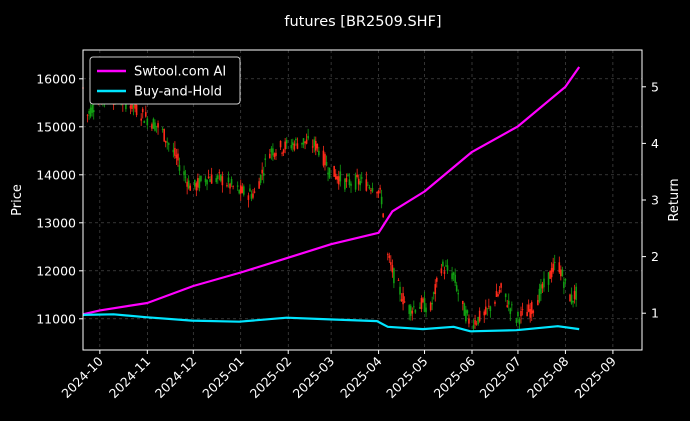 The width and height of the screenshot is (690, 421). What do you see at coordinates (56, 270) in the screenshot?
I see `y-left-tick-label: 12000` at bounding box center [56, 270].